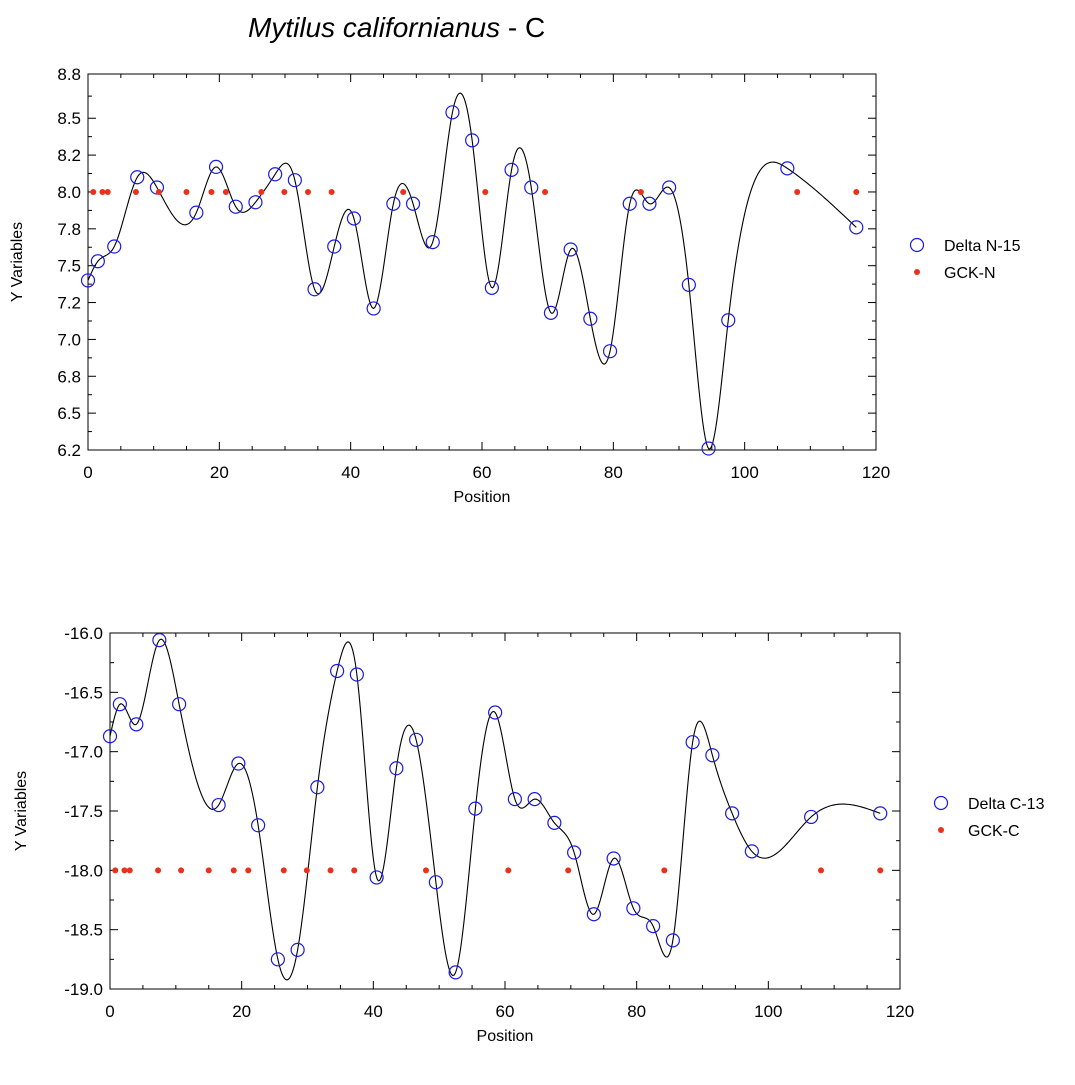 Image resolution: width=1075 pixels, height=1085 pixels. What do you see at coordinates (83, 989) in the screenshot?
I see `y-tick-label: -19.0` at bounding box center [83, 989].